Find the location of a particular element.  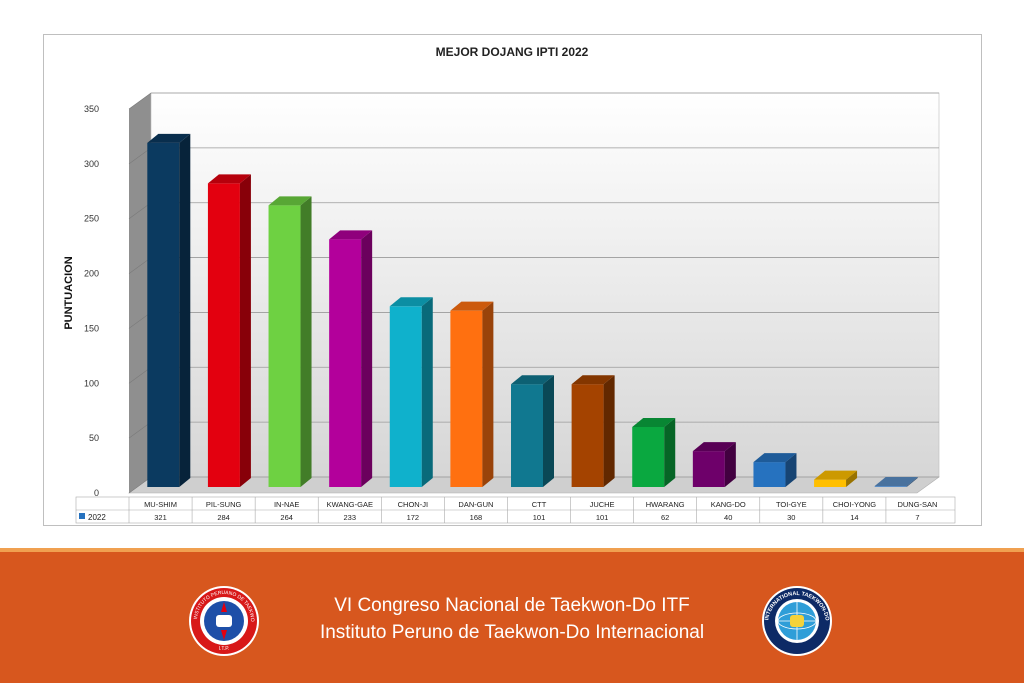

x-category-label: IN-NAE is located at coordinates (286, 504).